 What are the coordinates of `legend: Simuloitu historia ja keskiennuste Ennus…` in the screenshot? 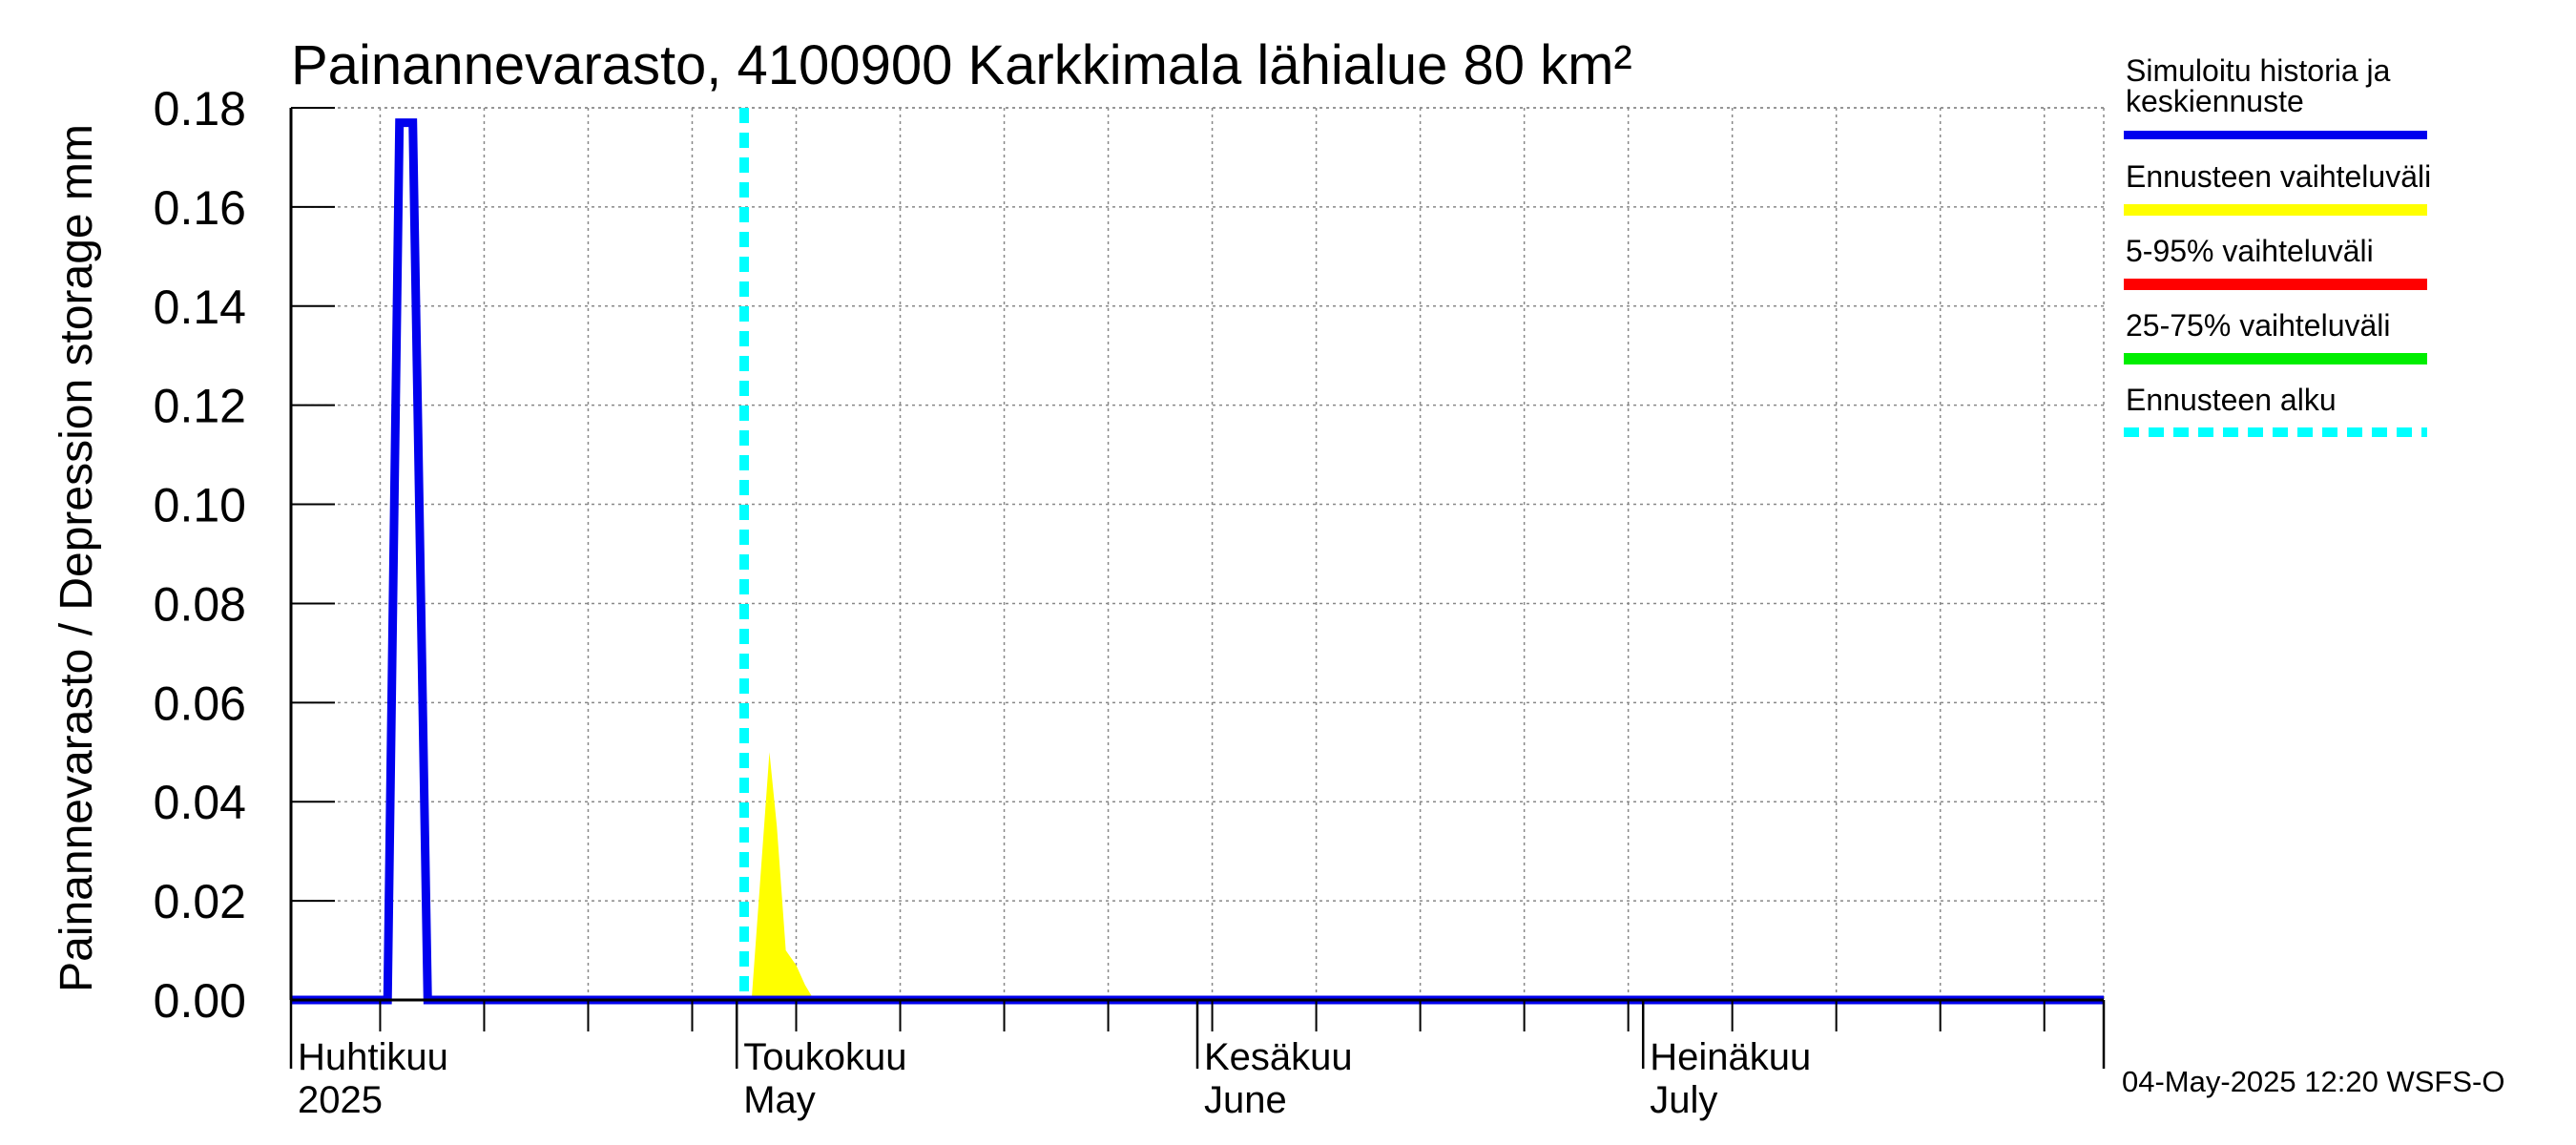 It's located at (2277, 245).